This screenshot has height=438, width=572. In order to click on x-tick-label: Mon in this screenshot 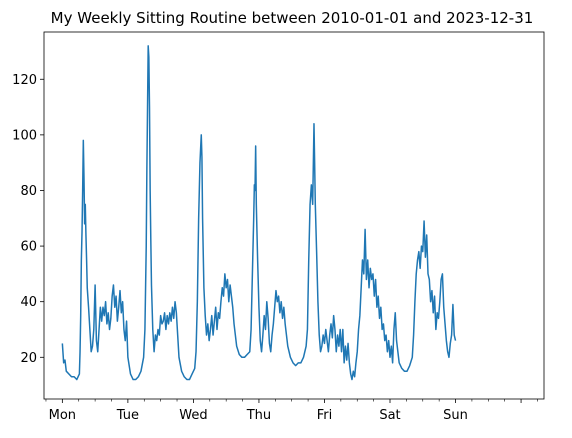, I will do `click(62, 415)`.